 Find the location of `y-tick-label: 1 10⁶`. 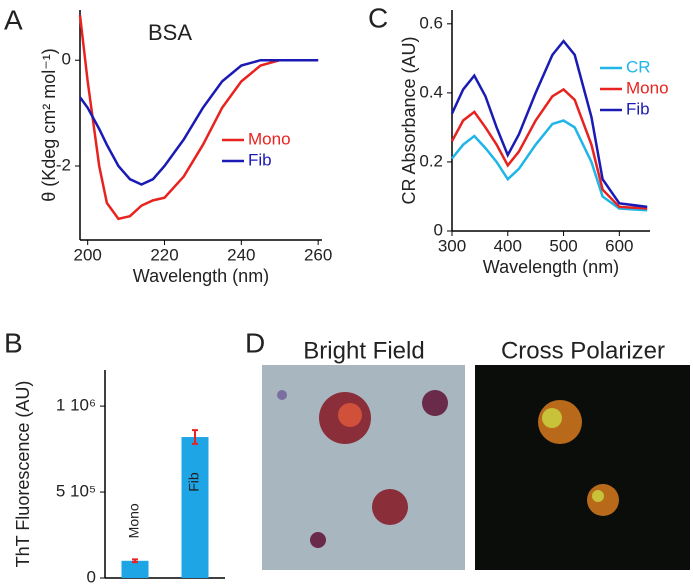

y-tick-label: 1 10⁶ is located at coordinates (76, 405).